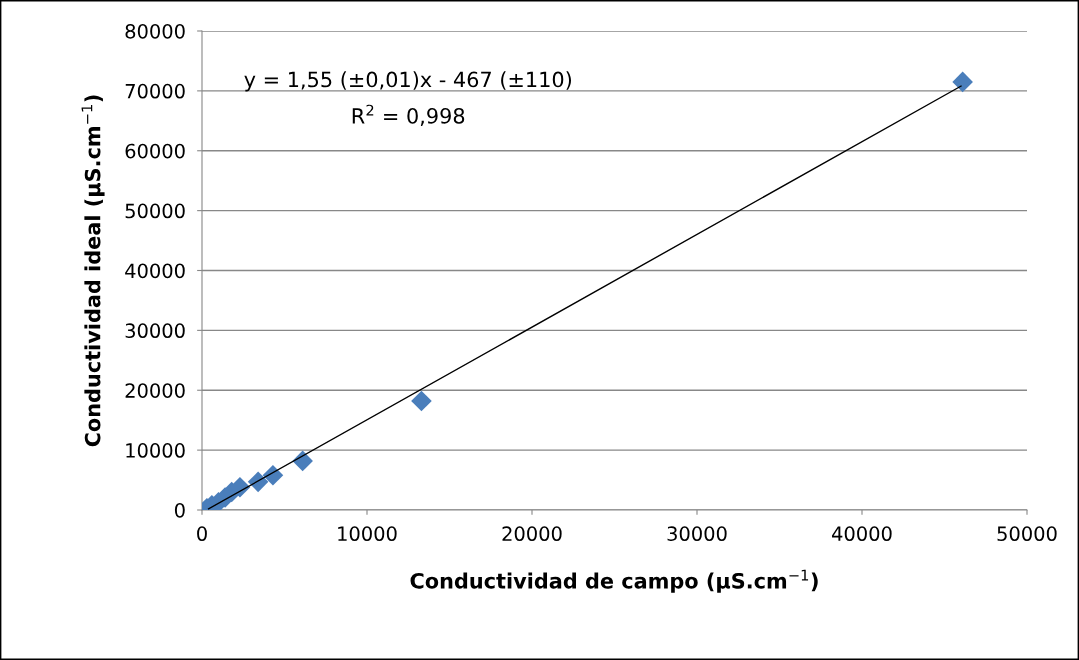 This screenshot has height=660, width=1079. Describe the element at coordinates (155, 331) in the screenshot. I see `y-tick-label: 30000` at that location.